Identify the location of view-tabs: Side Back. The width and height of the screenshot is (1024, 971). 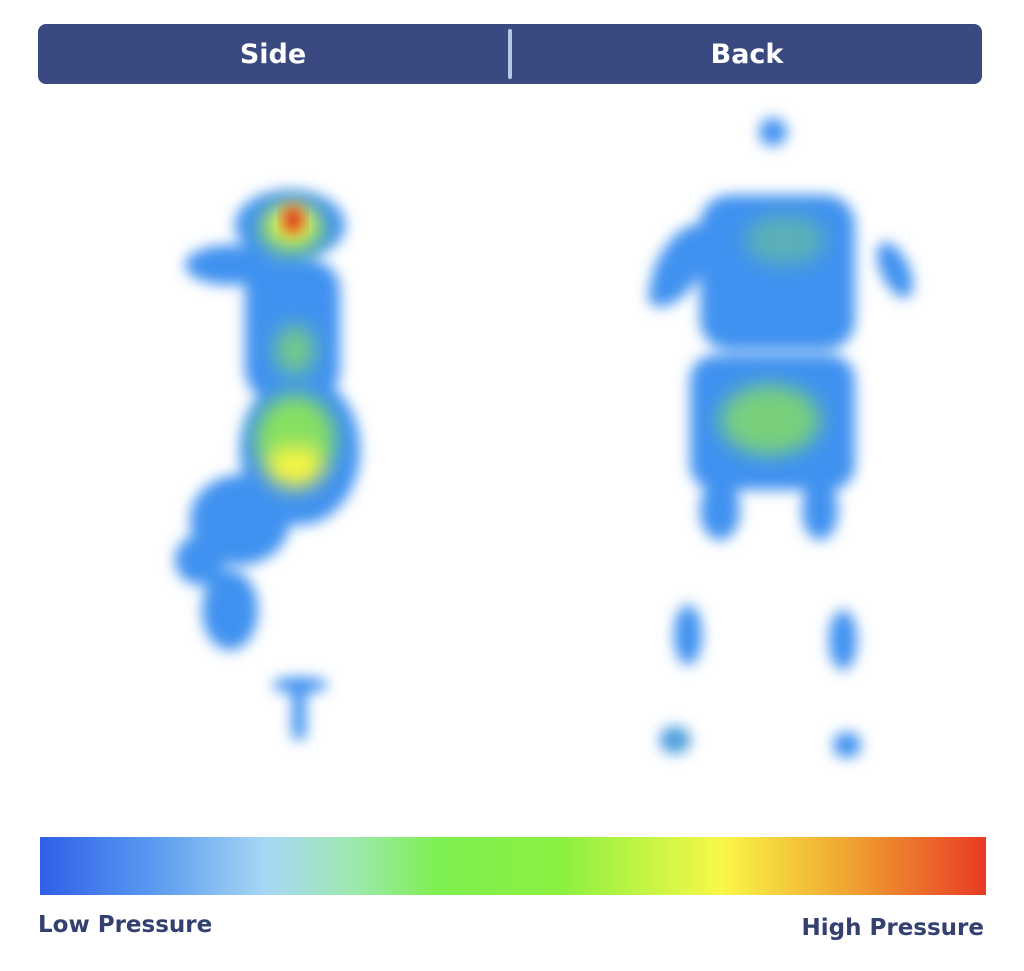
(510, 54).